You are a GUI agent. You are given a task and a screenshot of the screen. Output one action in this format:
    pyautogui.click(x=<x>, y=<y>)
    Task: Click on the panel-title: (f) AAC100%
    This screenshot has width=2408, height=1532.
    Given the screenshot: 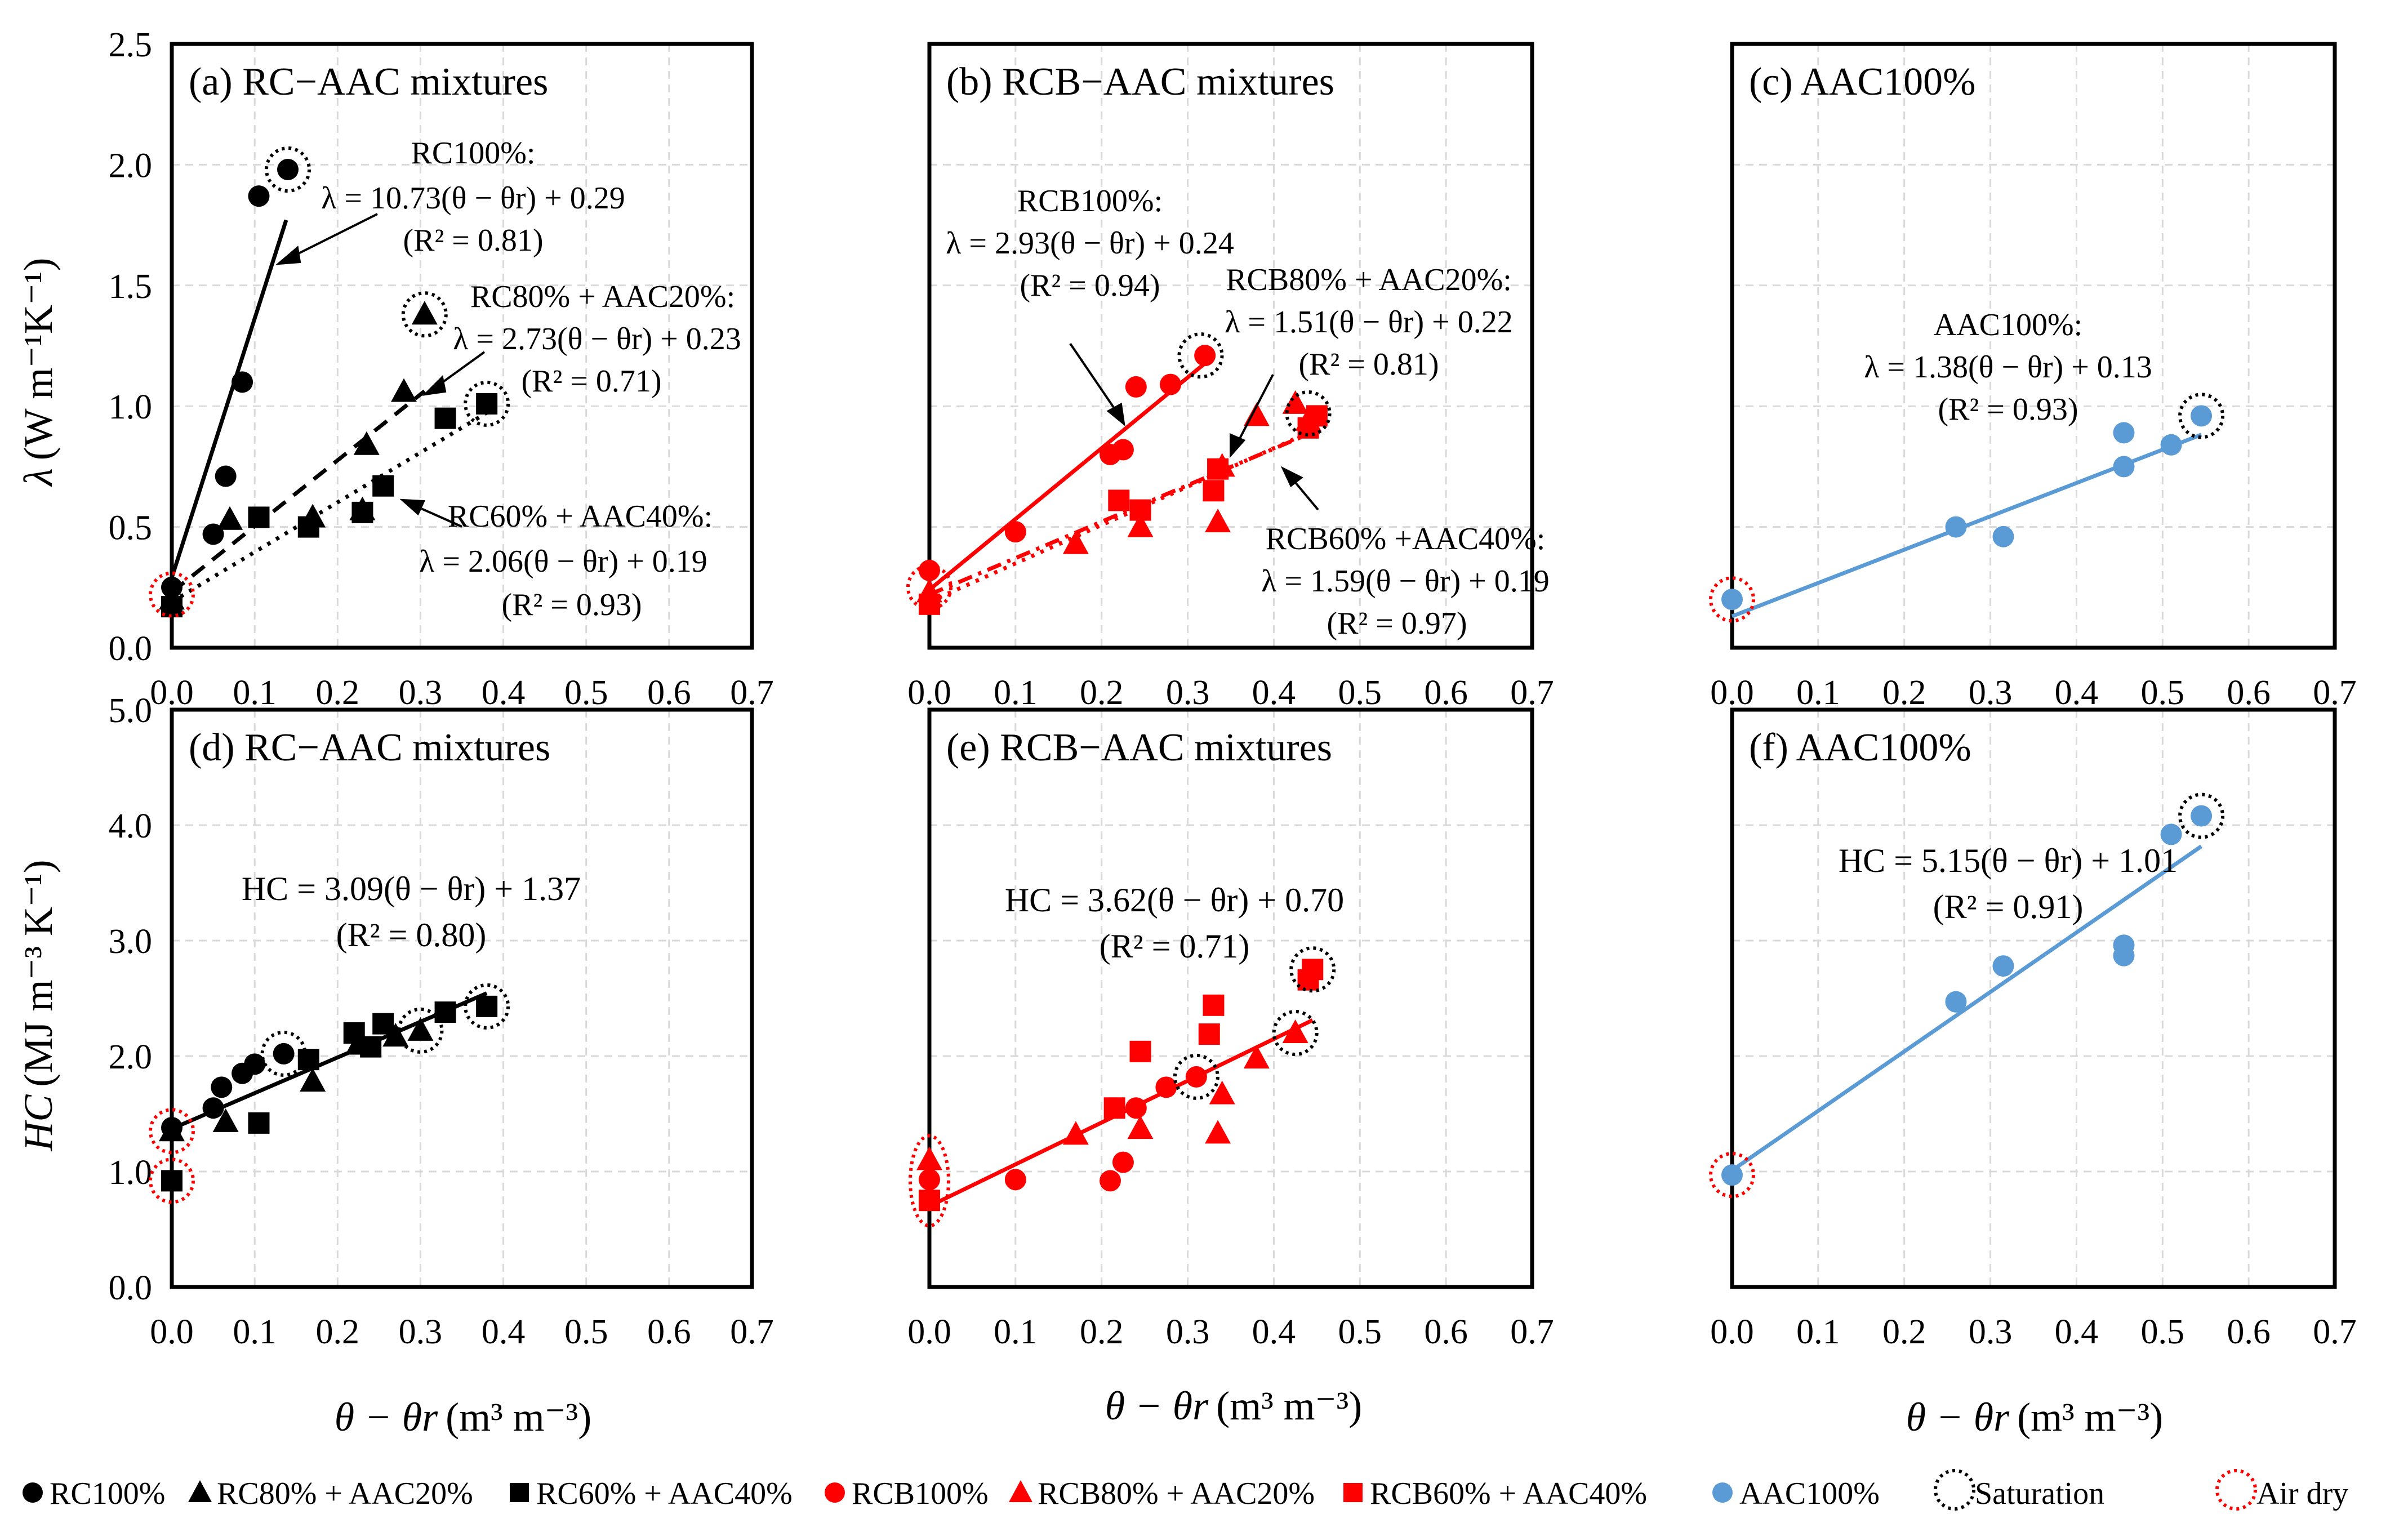 What is the action you would take?
    pyautogui.click(x=1860, y=747)
    